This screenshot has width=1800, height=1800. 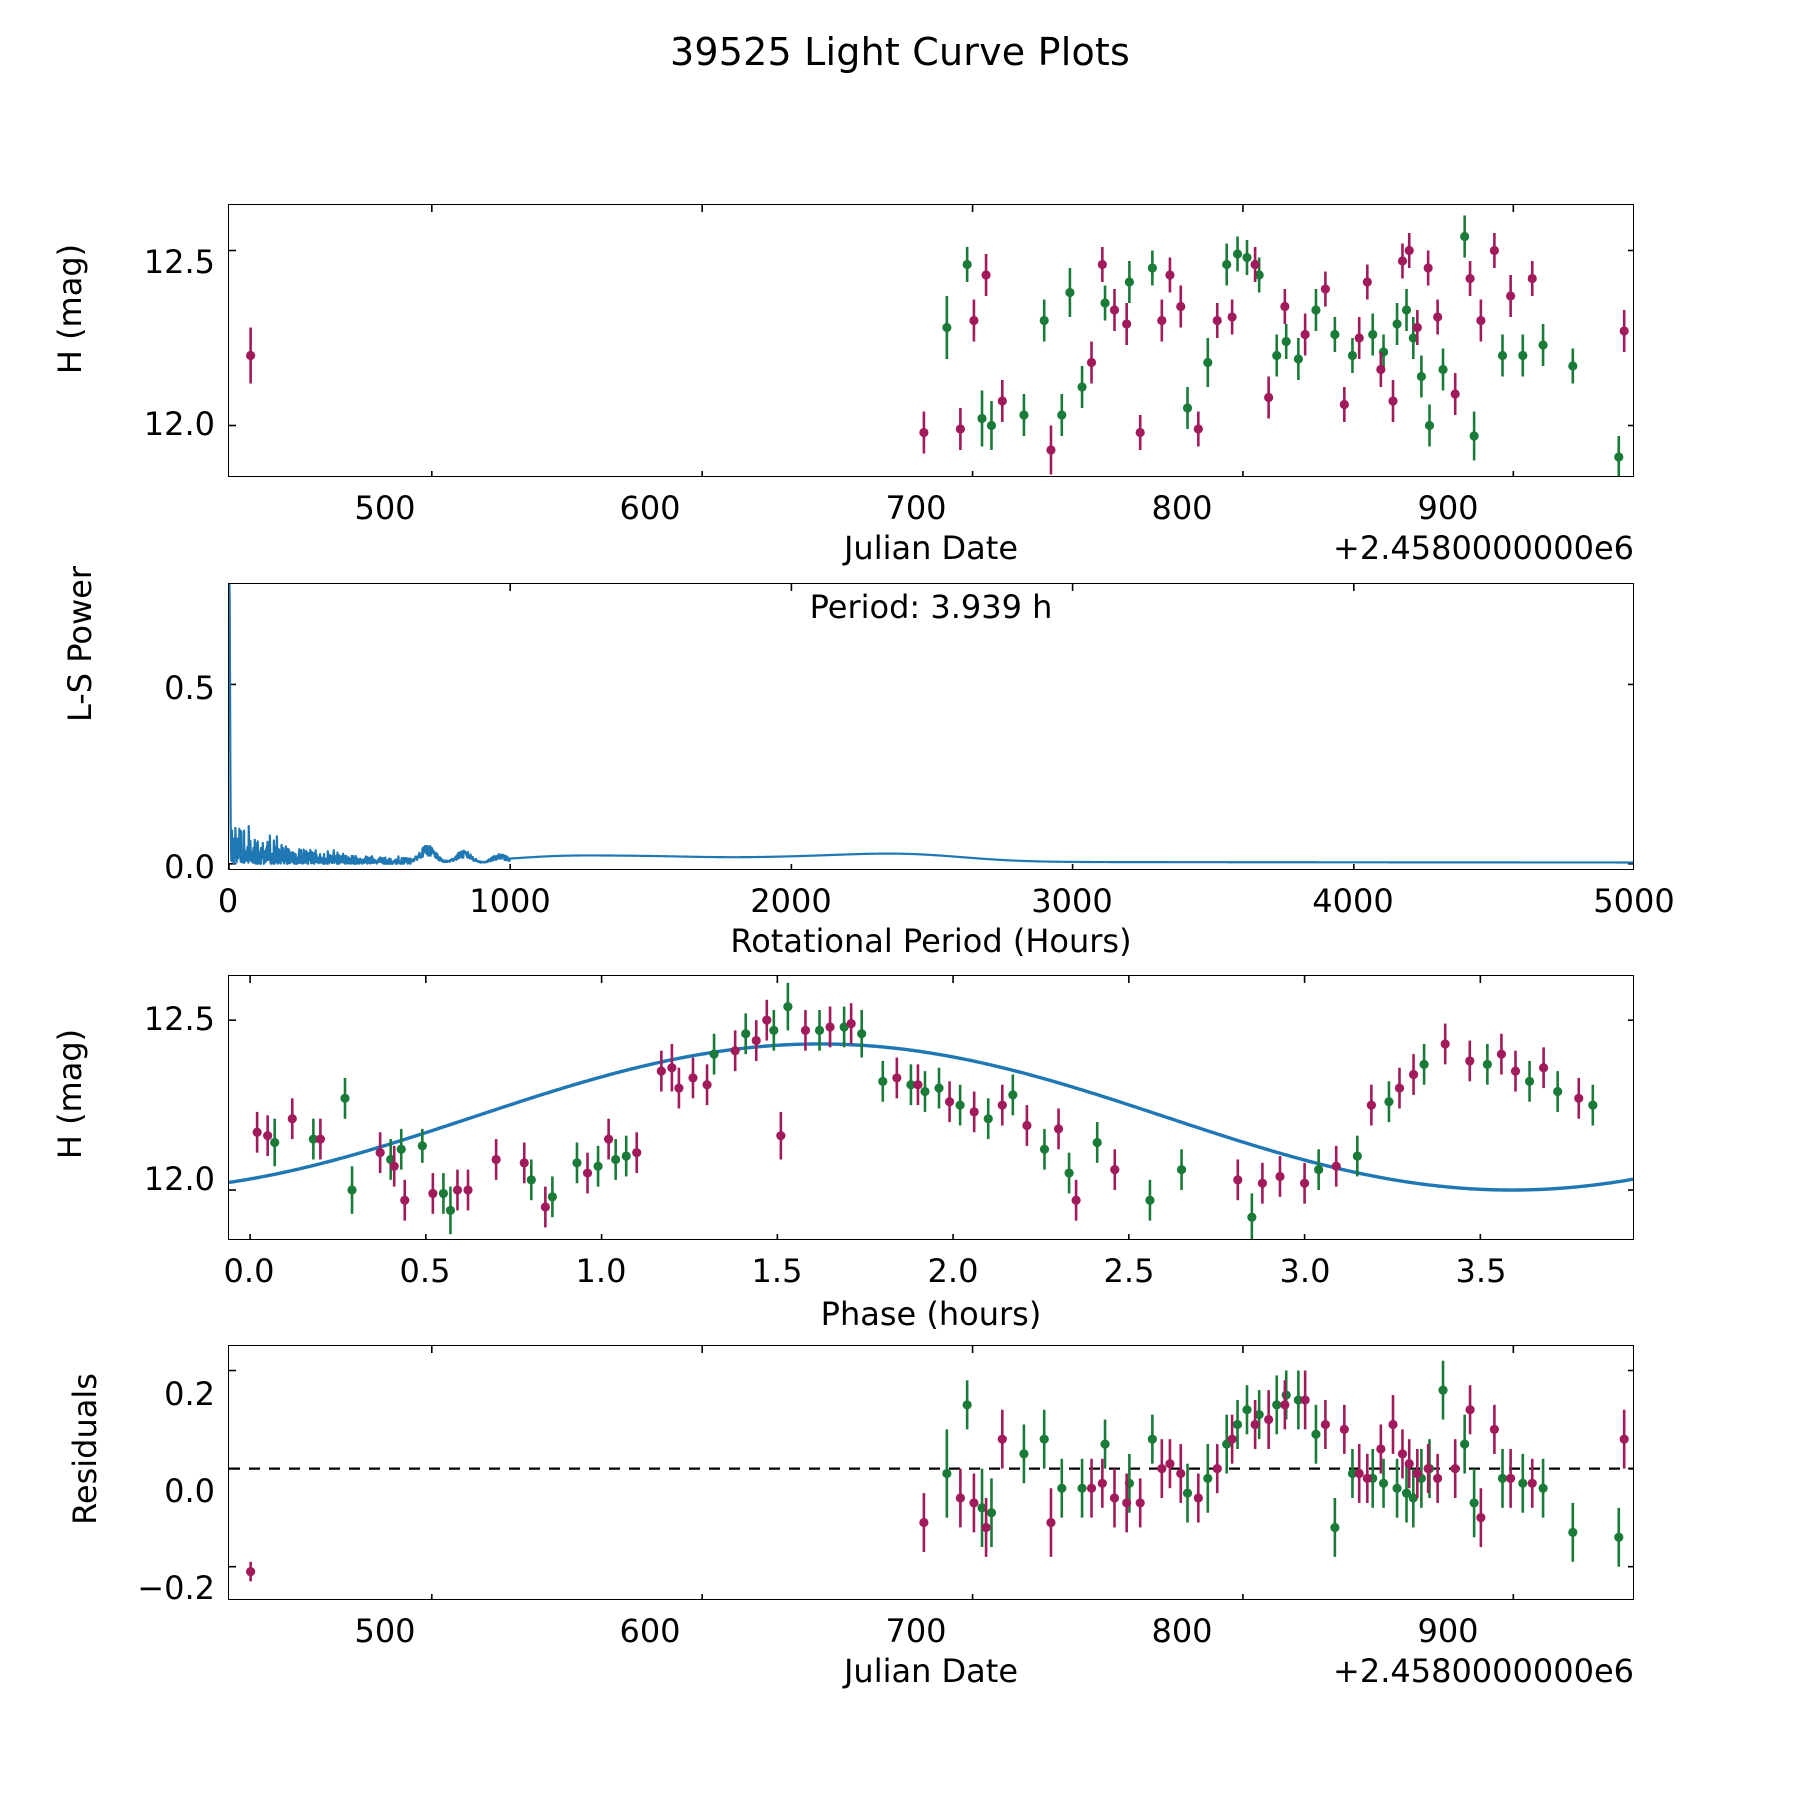 I want to click on residuals-xtick-0: 500, so click(x=385, y=1631).